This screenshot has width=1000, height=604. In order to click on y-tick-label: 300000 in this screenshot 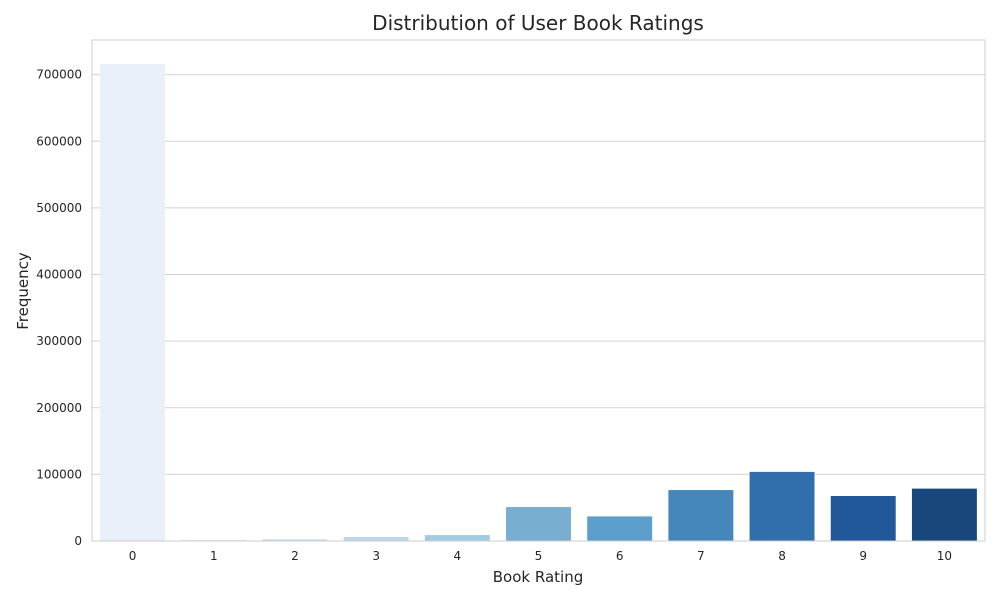, I will do `click(59, 341)`.